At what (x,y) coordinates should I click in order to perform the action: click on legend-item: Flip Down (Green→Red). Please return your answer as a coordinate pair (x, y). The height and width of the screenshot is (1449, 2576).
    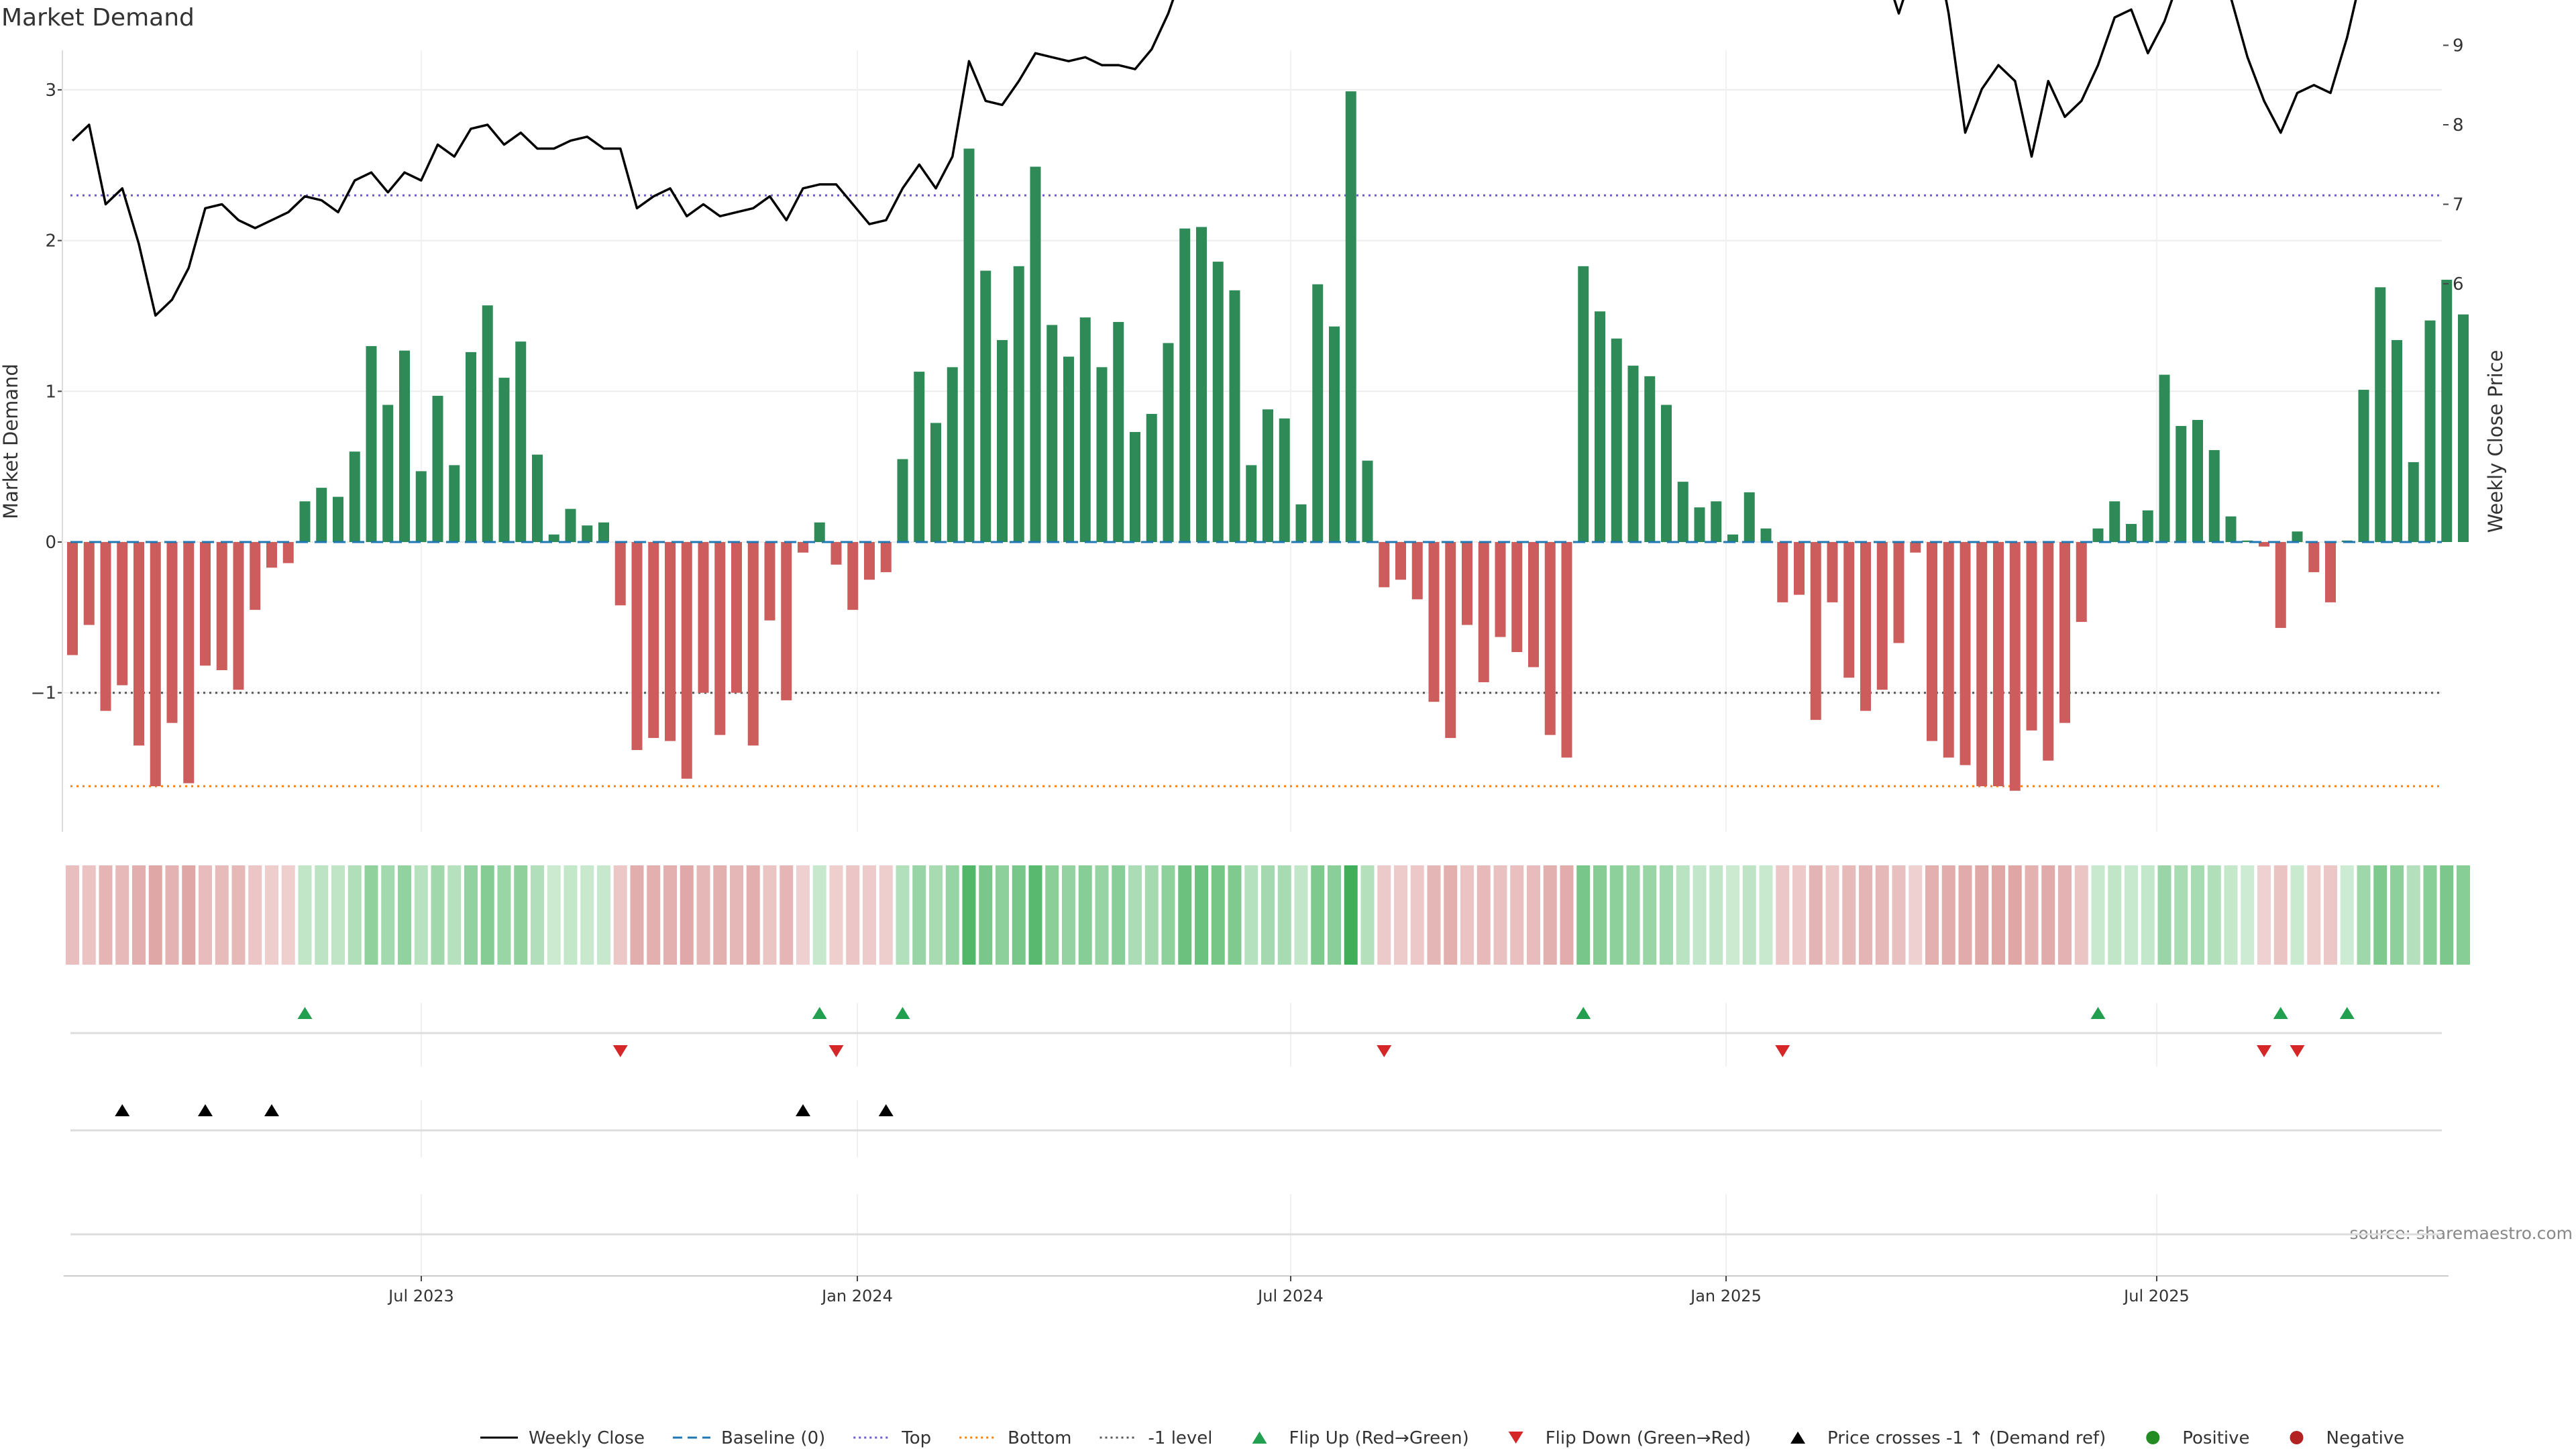
    Looking at the image, I should click on (1629, 1438).